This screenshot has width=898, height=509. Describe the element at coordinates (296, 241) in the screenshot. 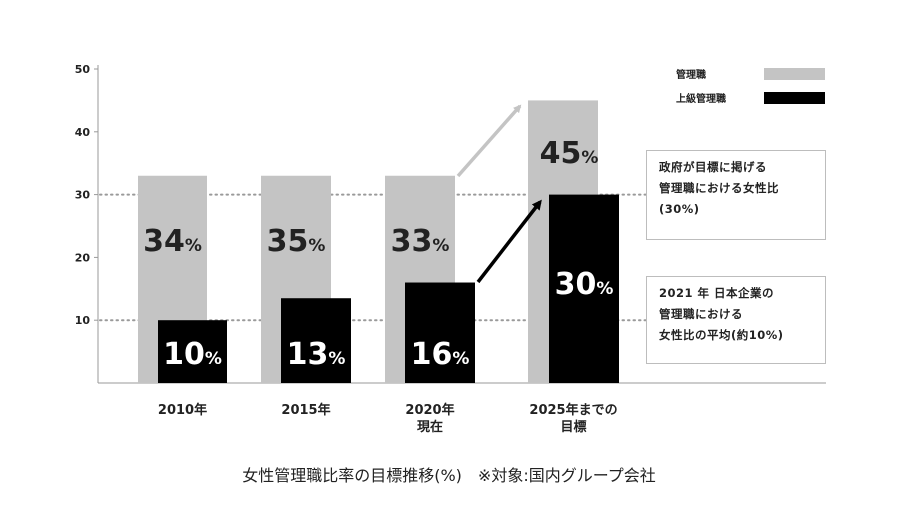

I see `data-label-managers: 35%` at that location.